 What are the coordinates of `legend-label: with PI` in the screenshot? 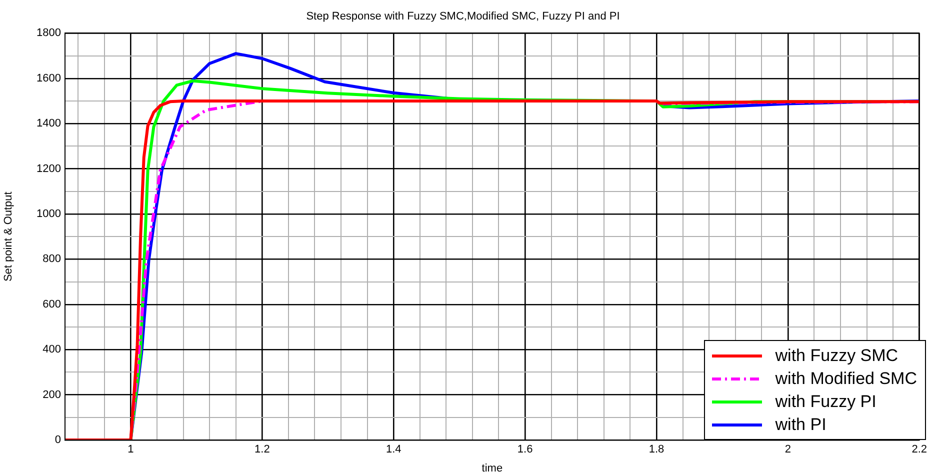 It's located at (800, 425).